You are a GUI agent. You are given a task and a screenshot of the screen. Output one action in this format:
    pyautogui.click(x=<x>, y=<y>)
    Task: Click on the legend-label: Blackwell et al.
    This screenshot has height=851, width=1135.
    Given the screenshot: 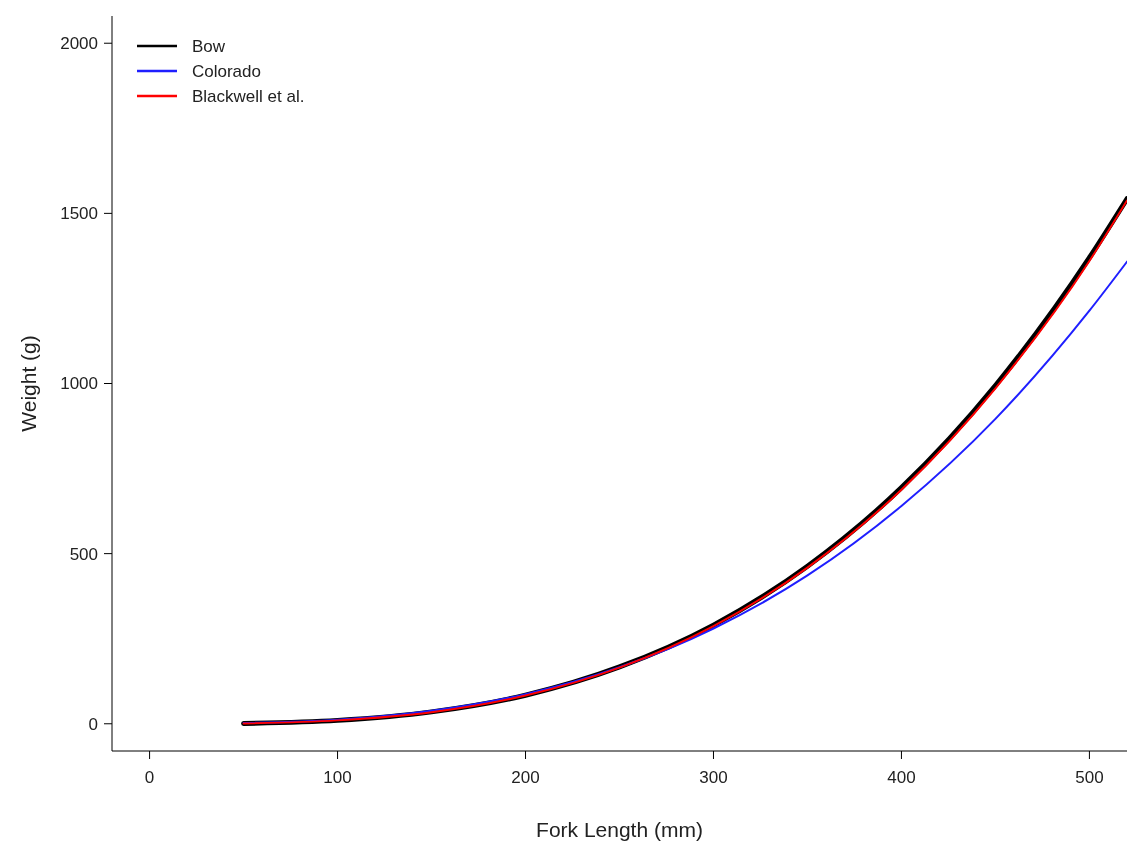 What is the action you would take?
    pyautogui.click(x=248, y=96)
    